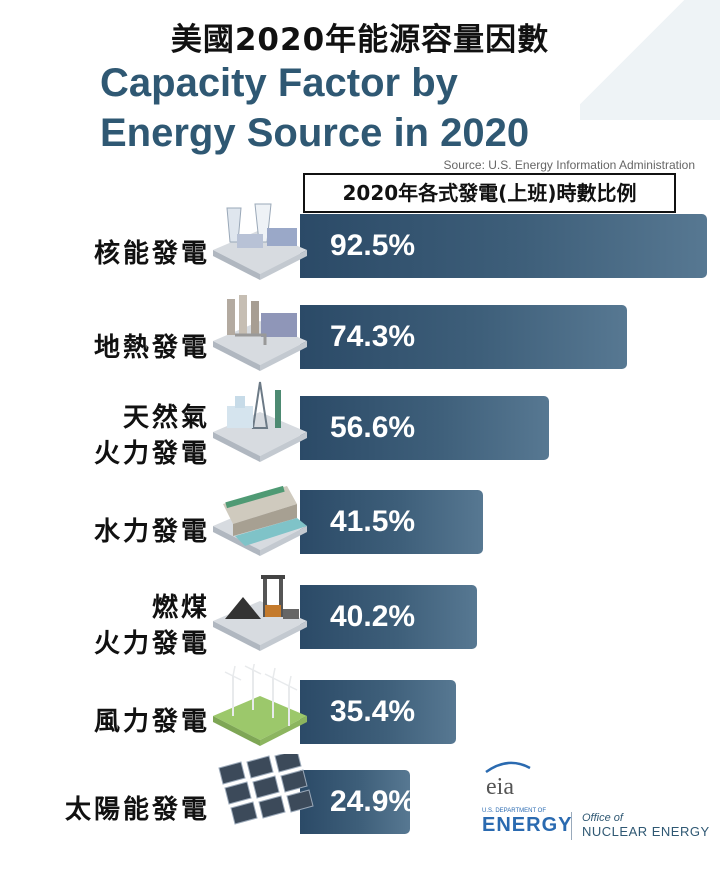 The width and height of the screenshot is (720, 884). What do you see at coordinates (373, 801) in the screenshot?
I see `bar-value-label: 24.9%` at bounding box center [373, 801].